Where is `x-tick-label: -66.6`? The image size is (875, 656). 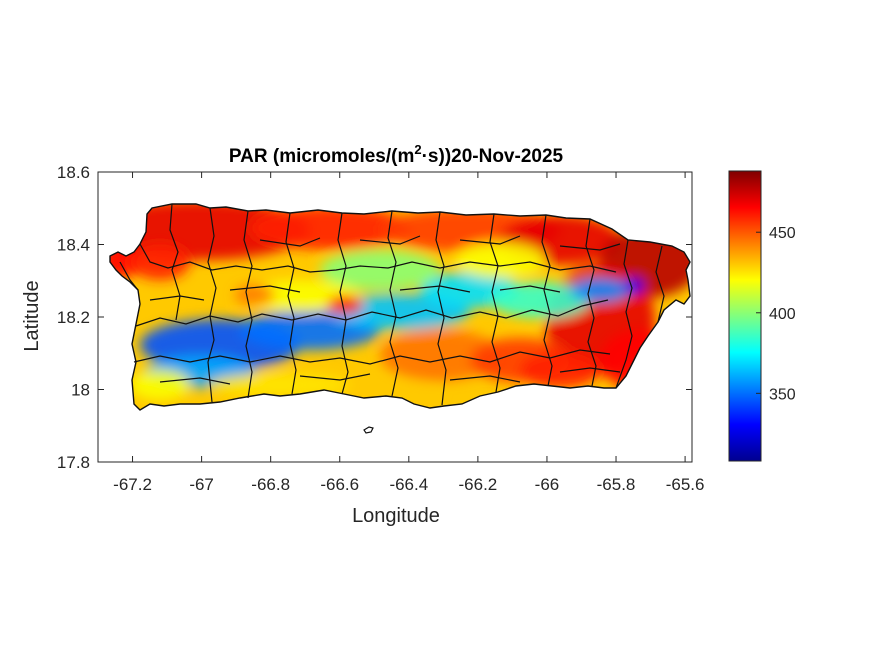
x-tick-label: -66.6 is located at coordinates (339, 484).